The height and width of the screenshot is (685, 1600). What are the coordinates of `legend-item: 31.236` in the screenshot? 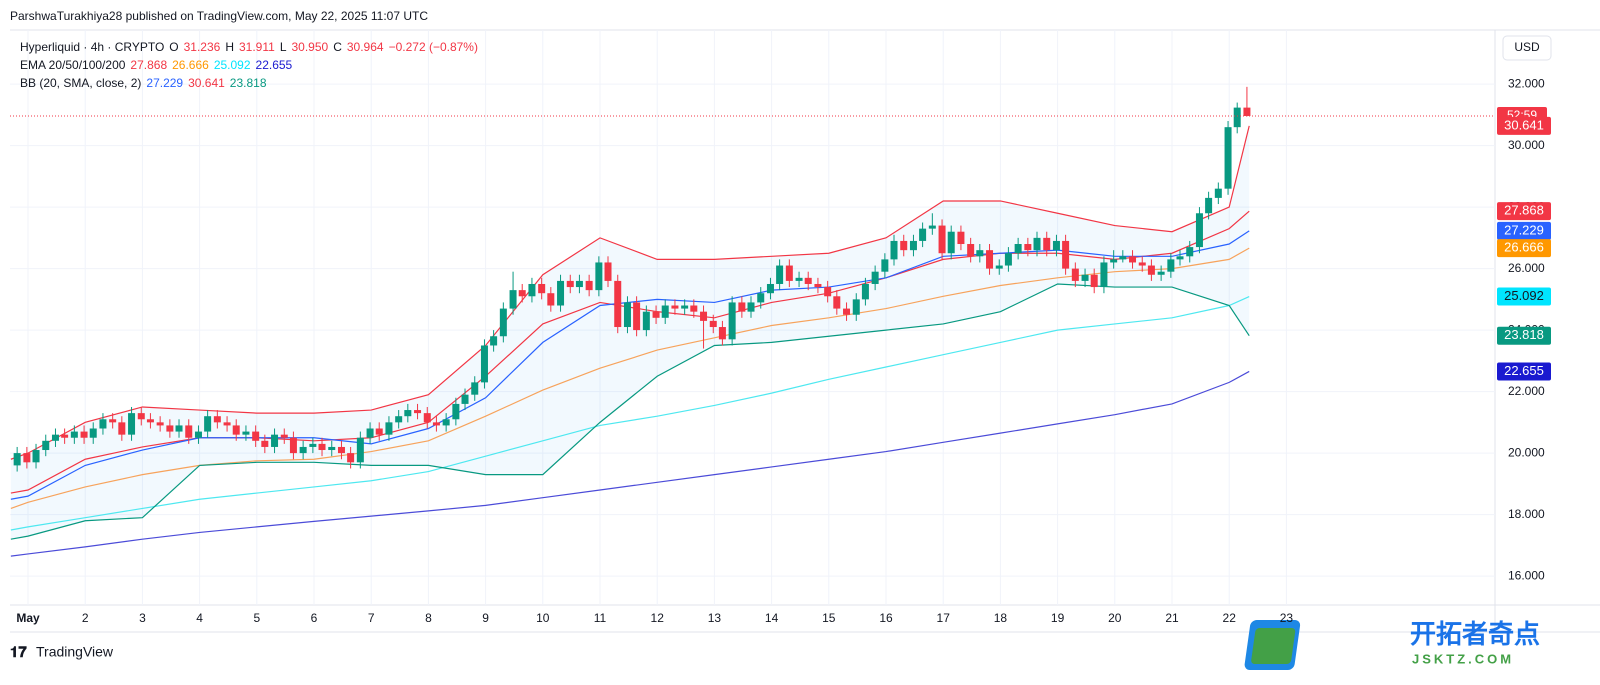 It's located at (202, 47).